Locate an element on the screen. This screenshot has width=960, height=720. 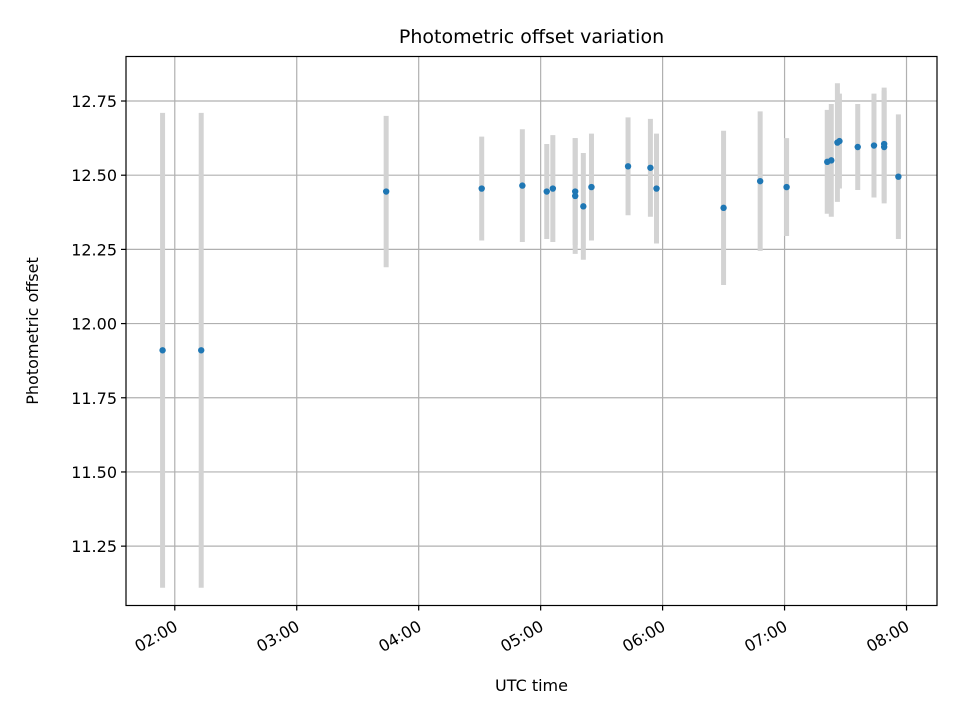
y-tick-label: 11.75 is located at coordinates (94, 398).